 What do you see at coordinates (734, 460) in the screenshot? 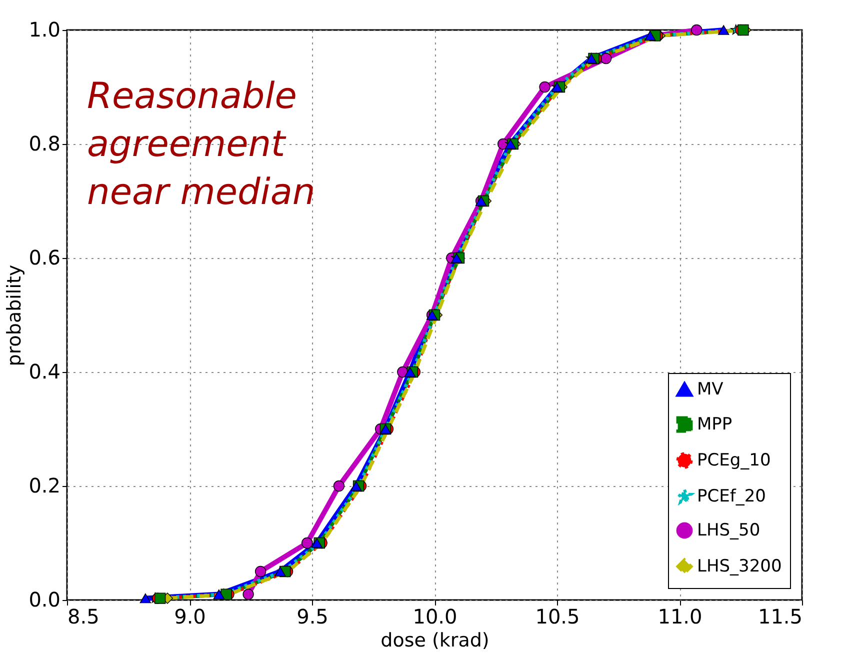
I see `legend-label: PCEg_10` at bounding box center [734, 460].